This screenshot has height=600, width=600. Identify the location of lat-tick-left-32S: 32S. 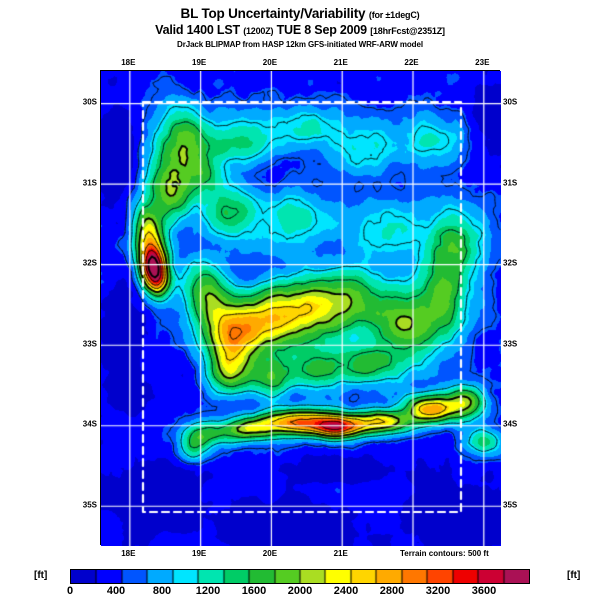
(89, 263).